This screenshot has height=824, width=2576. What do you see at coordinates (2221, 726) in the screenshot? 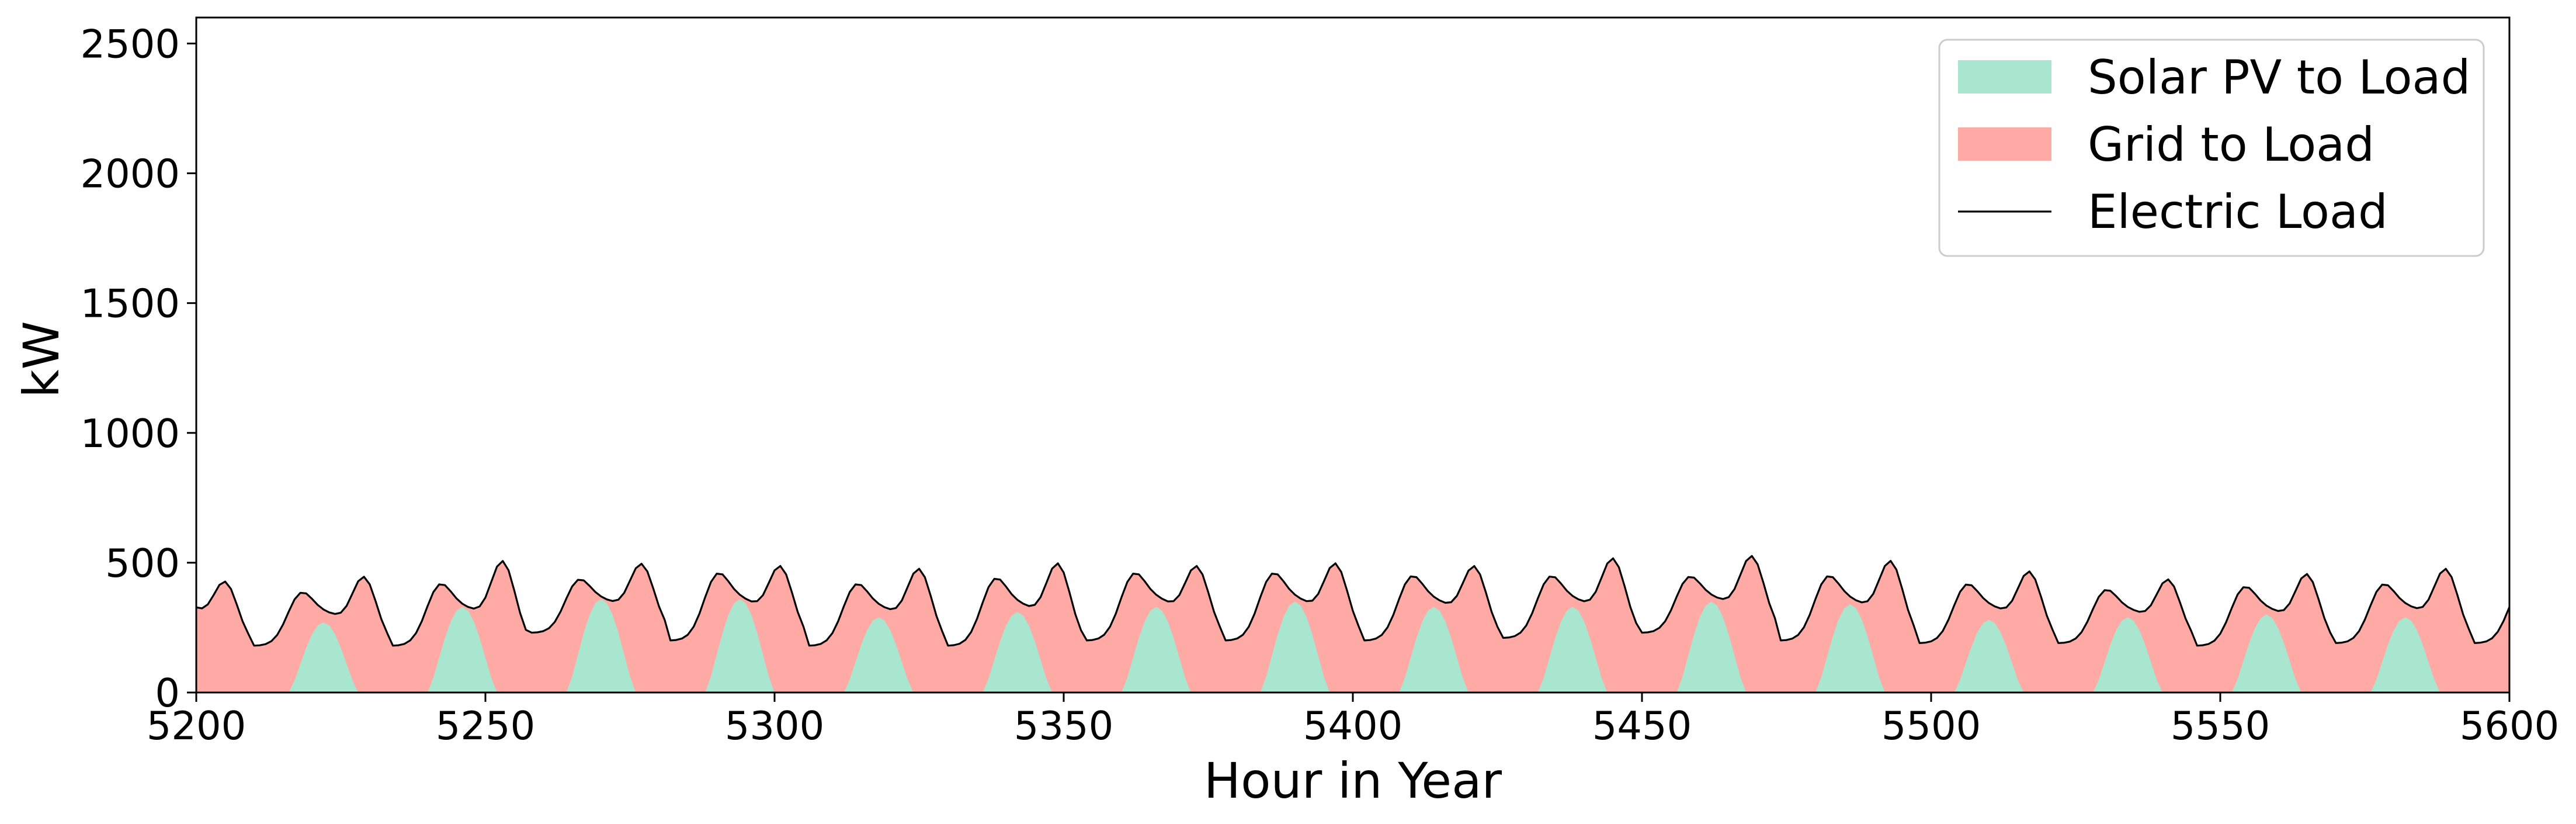
I see `x-tick-label: 5550` at bounding box center [2221, 726].